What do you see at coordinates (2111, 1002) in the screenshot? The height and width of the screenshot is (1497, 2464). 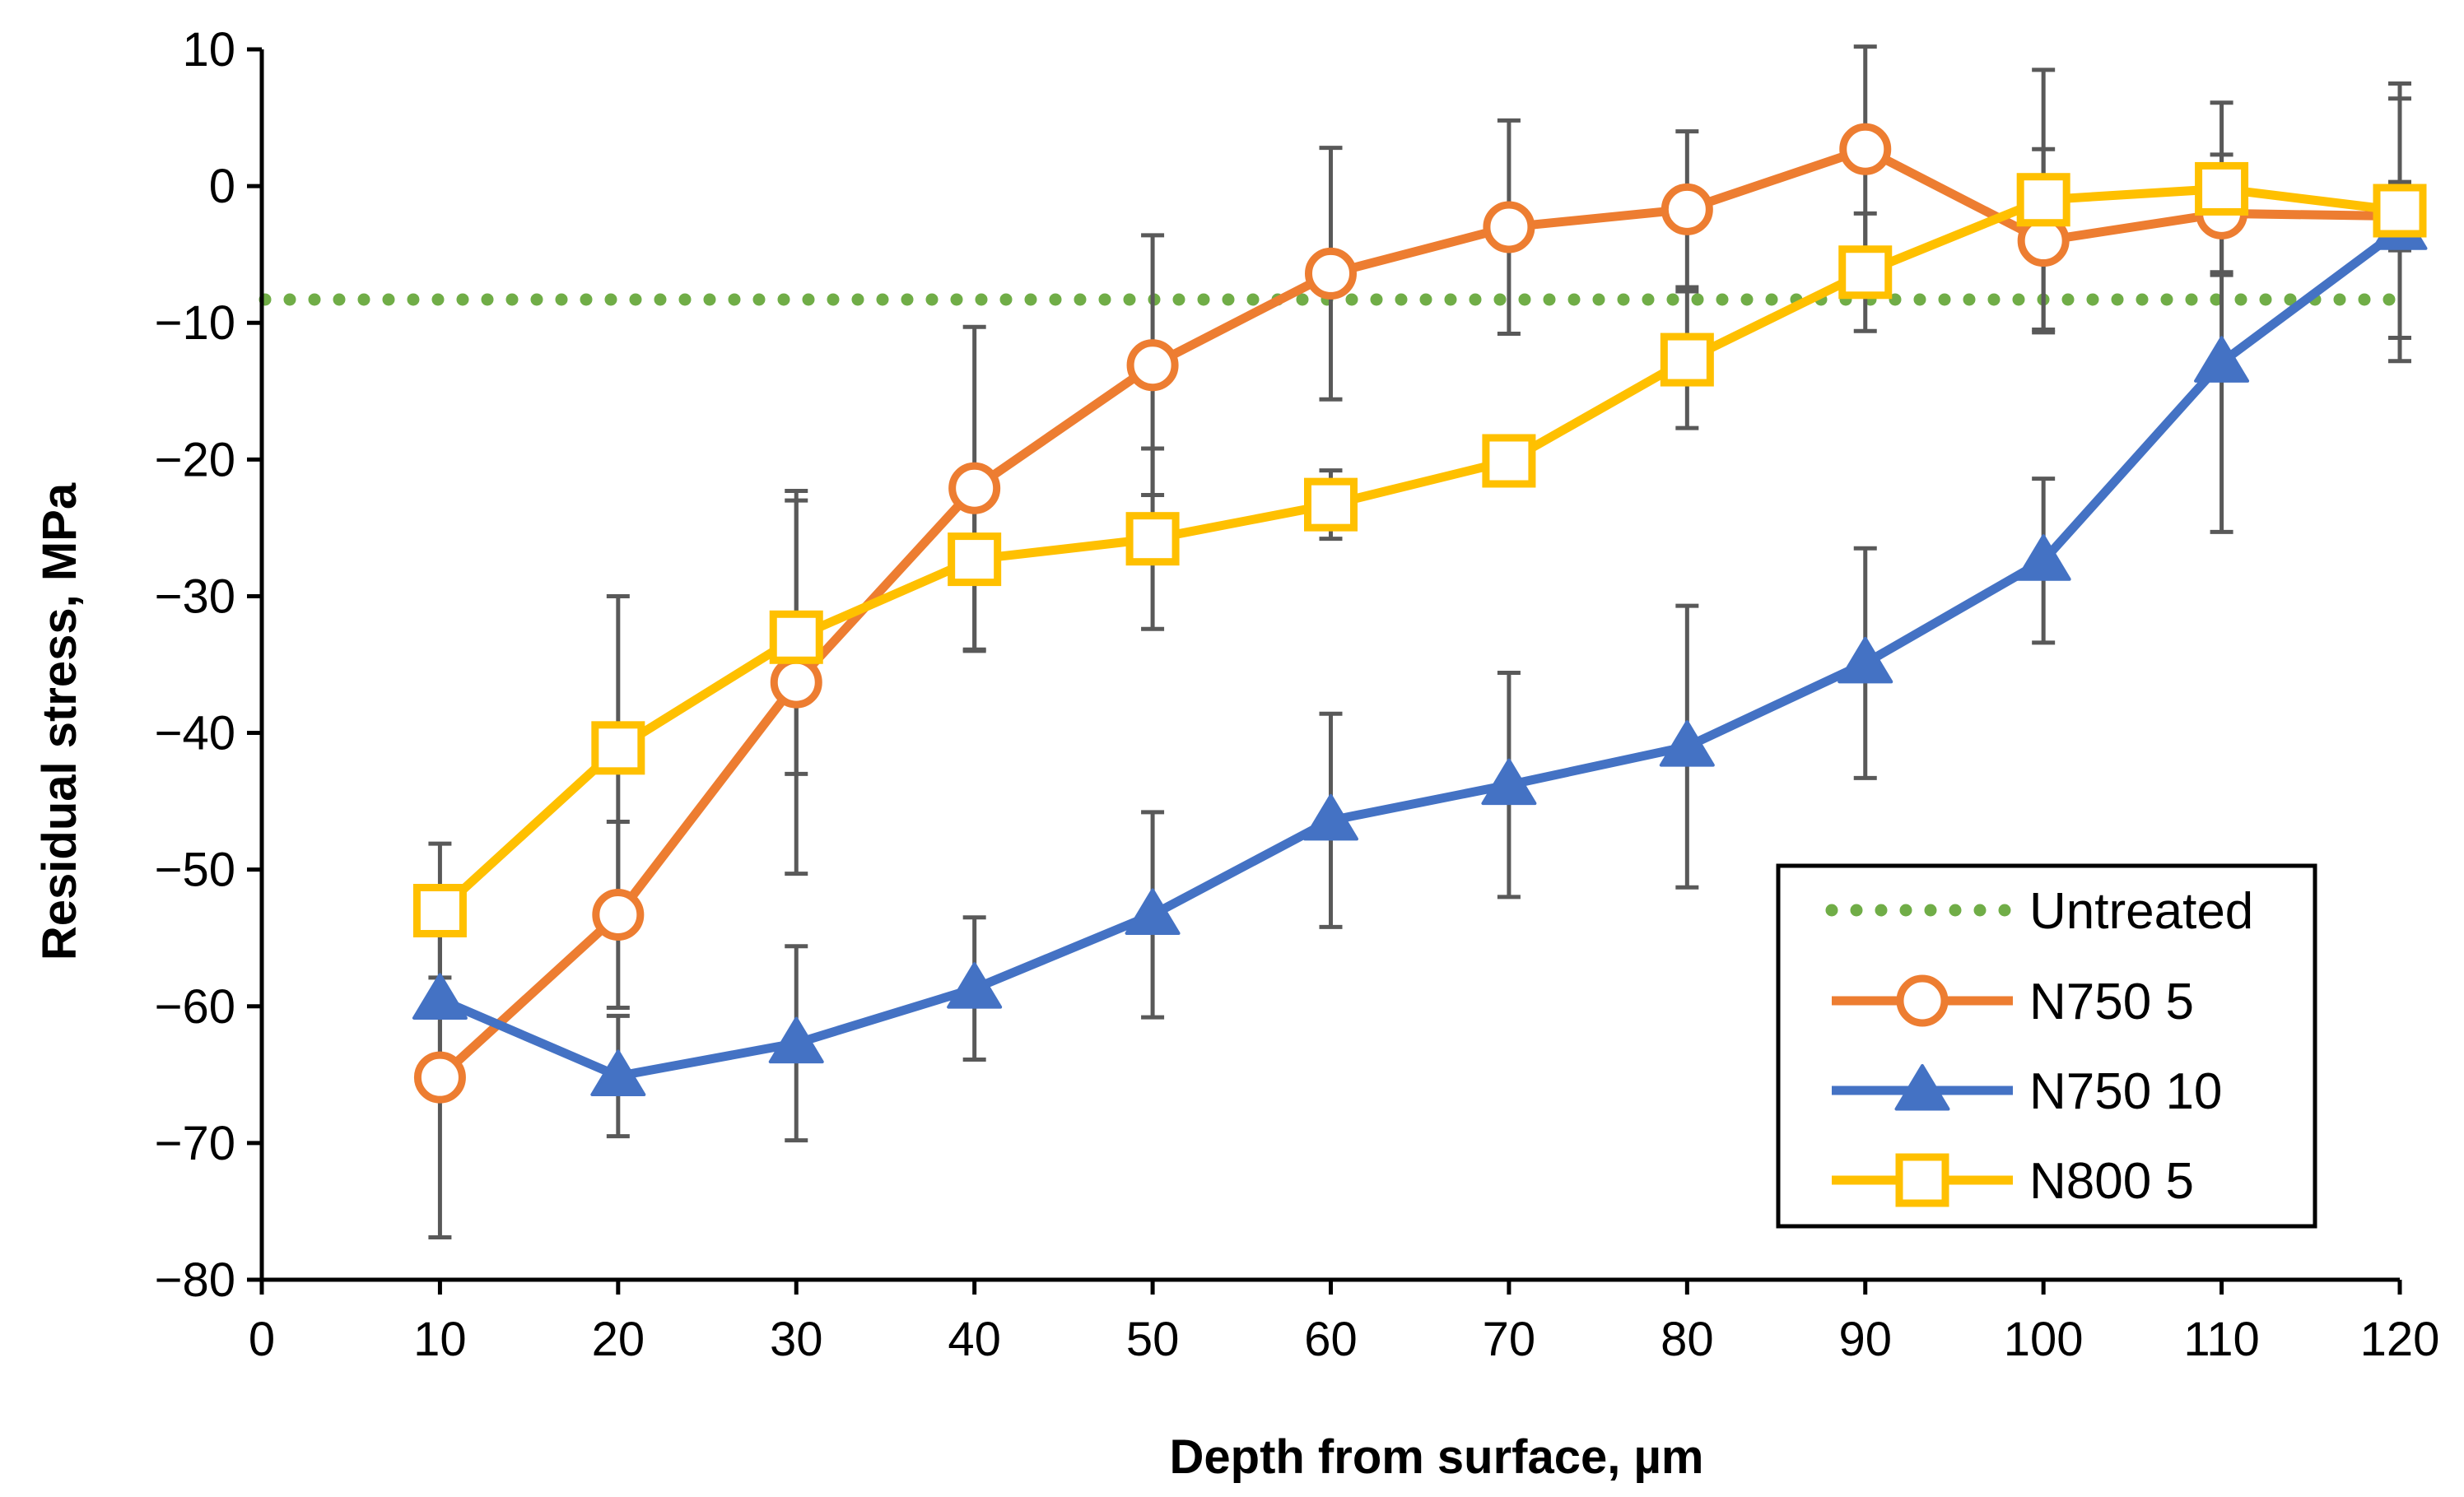 I see `legend-label: N750 5` at bounding box center [2111, 1002].